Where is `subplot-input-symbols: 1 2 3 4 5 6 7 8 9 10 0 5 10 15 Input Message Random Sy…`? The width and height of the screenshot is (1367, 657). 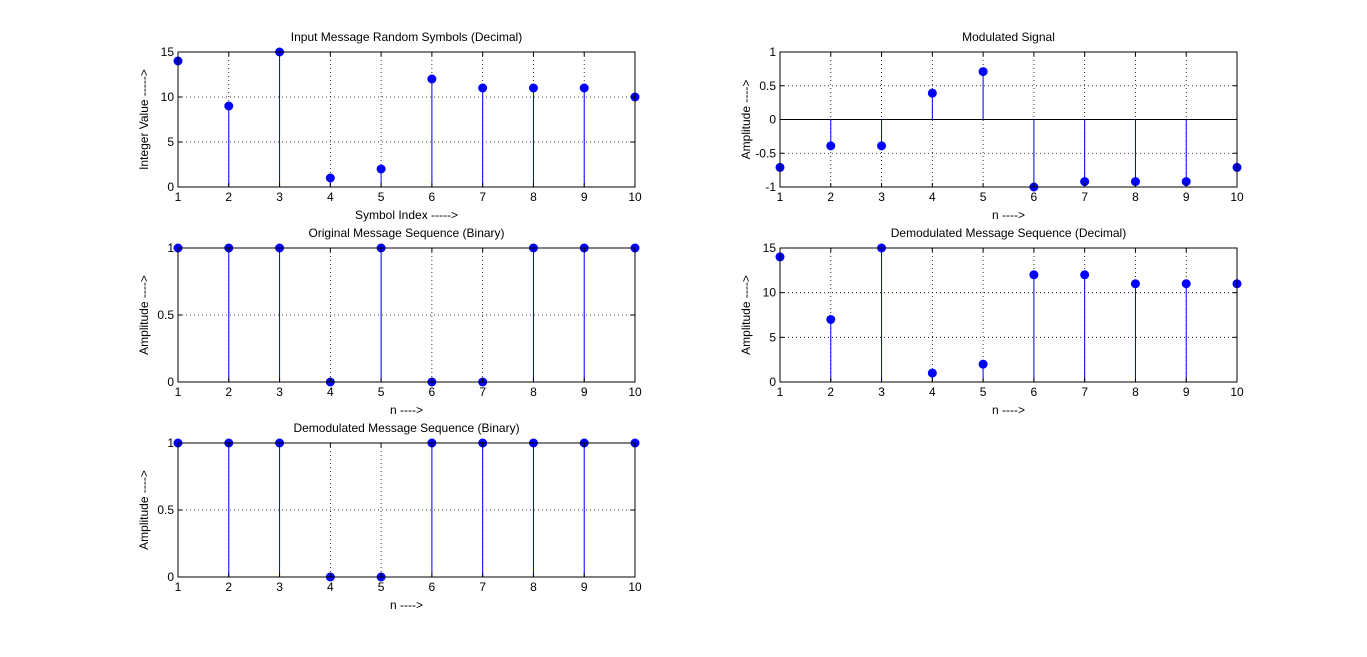
subplot-input-symbols: 1 2 3 4 5 6 7 8 9 10 0 5 10 15 Input Message Random Sy… is located at coordinates (389, 126).